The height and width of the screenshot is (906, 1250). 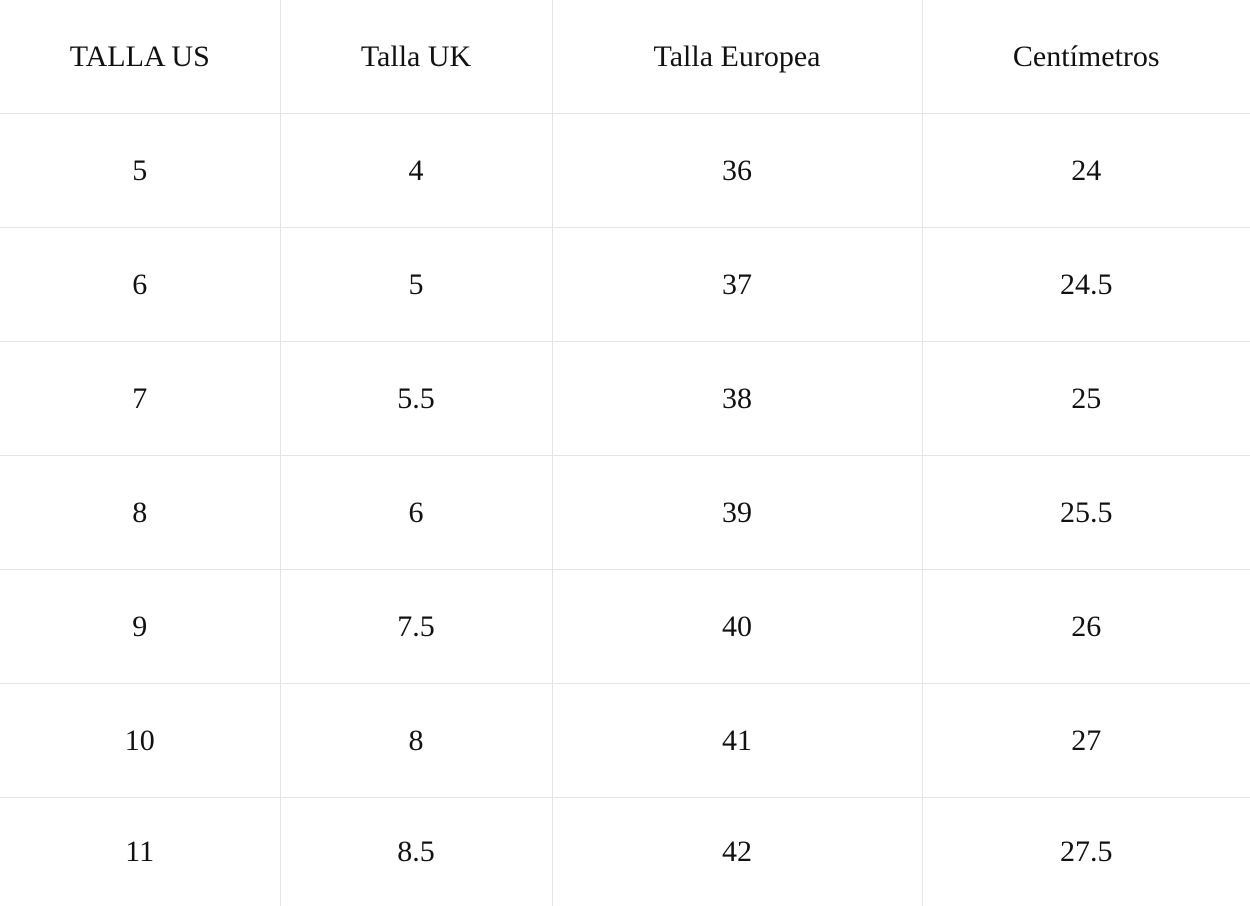 I want to click on cell-eu-size: 36, so click(x=737, y=171).